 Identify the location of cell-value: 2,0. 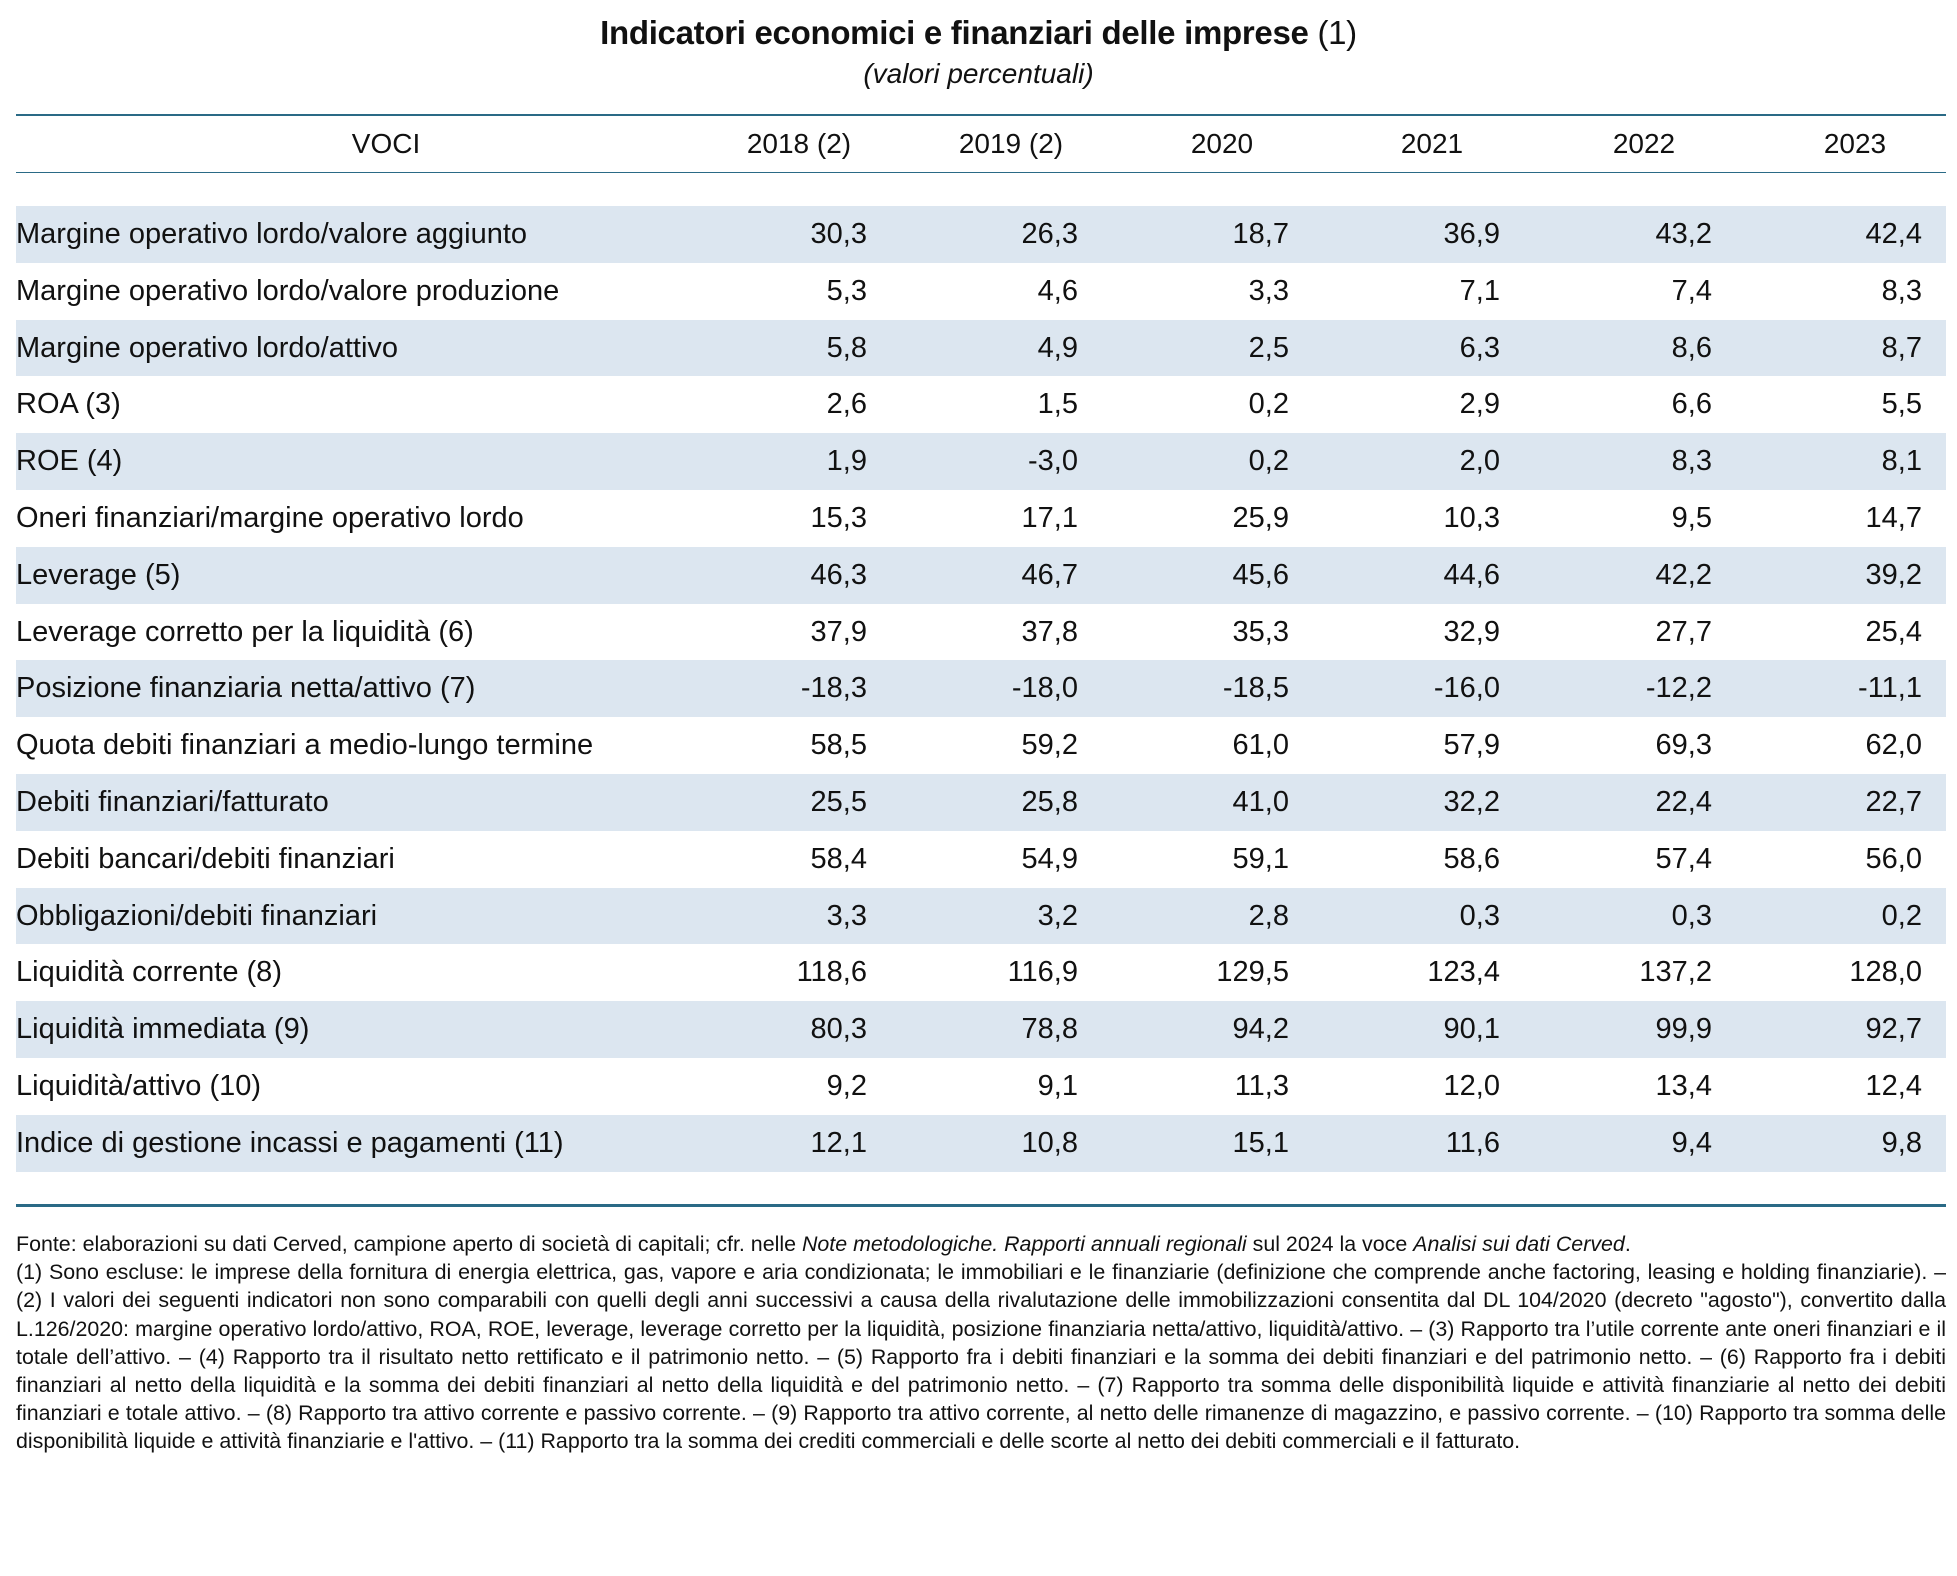
(1479, 461).